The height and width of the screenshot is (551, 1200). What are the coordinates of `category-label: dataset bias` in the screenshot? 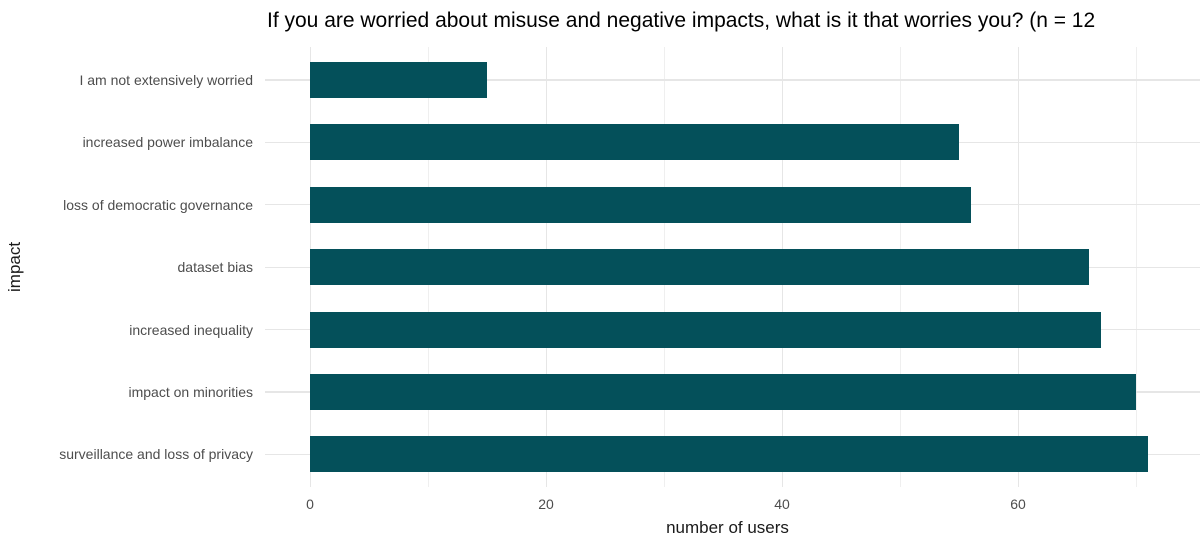 It's located at (215, 267).